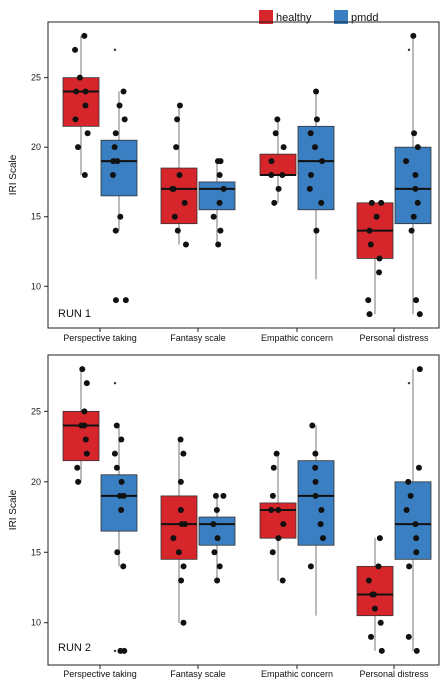 The width and height of the screenshot is (444, 682). What do you see at coordinates (341, 17) in the screenshot?
I see `legend-swatch-pmdd` at bounding box center [341, 17].